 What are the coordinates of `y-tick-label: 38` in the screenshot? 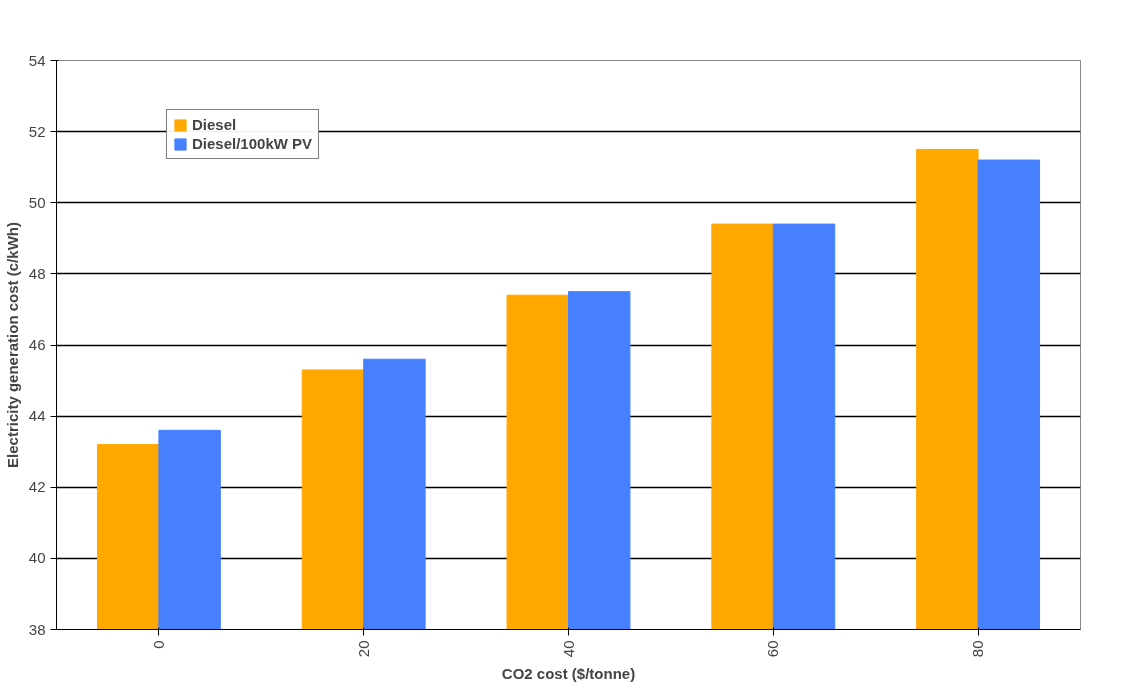 It's located at (37, 629).